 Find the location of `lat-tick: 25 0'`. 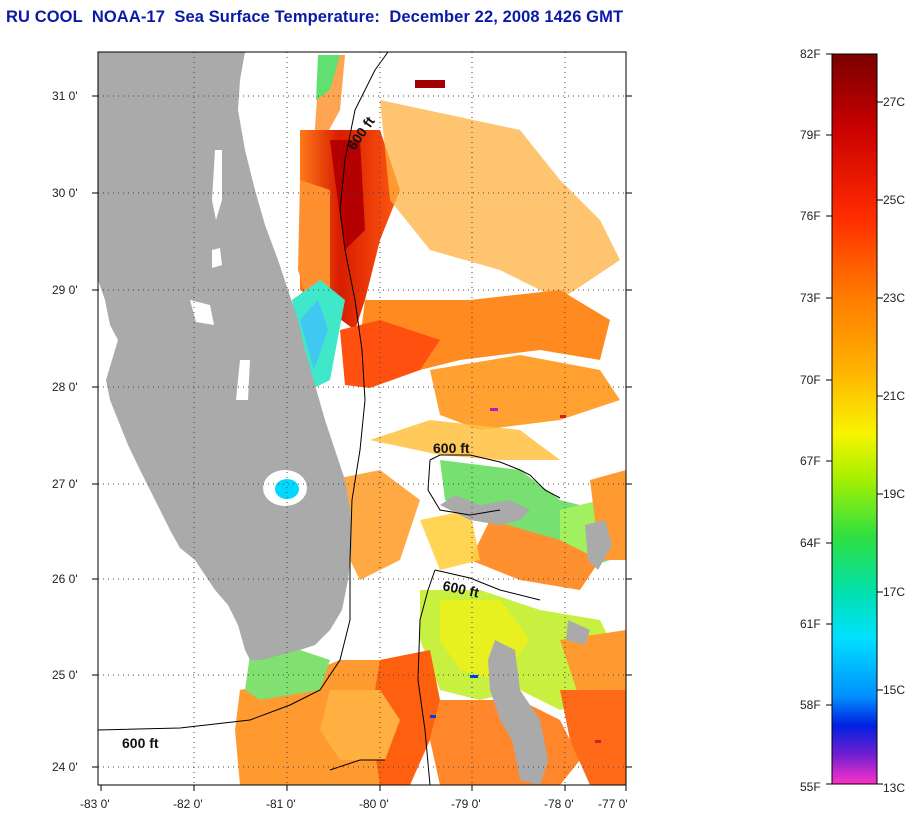

lat-tick: 25 0' is located at coordinates (65, 675).